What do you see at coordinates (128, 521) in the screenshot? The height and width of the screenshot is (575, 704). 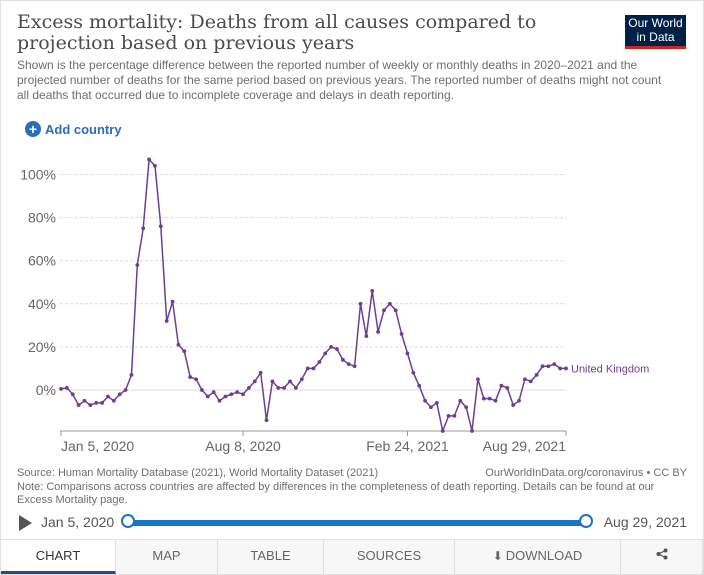 I see `timeline-start-handle` at bounding box center [128, 521].